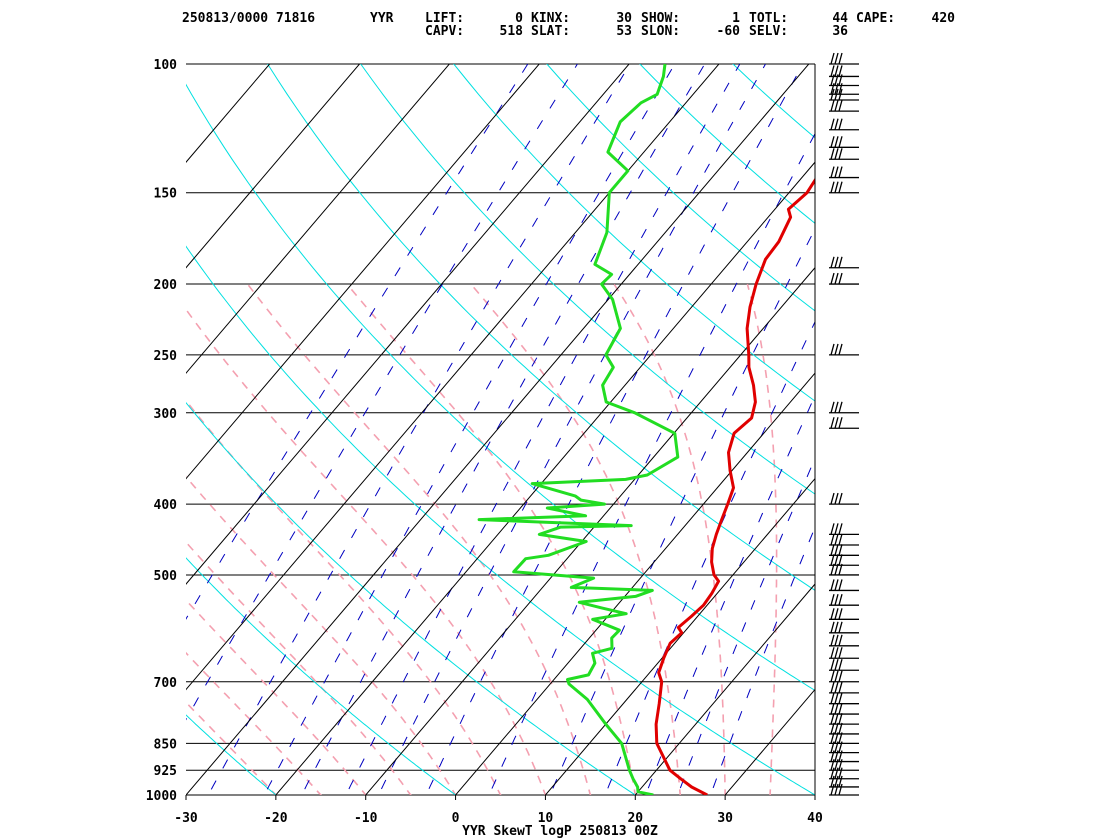 Image resolution: width=1120 pixels, height=840 pixels. Describe the element at coordinates (550, 31) in the screenshot. I see `header-slat-label: SLAT:` at that location.